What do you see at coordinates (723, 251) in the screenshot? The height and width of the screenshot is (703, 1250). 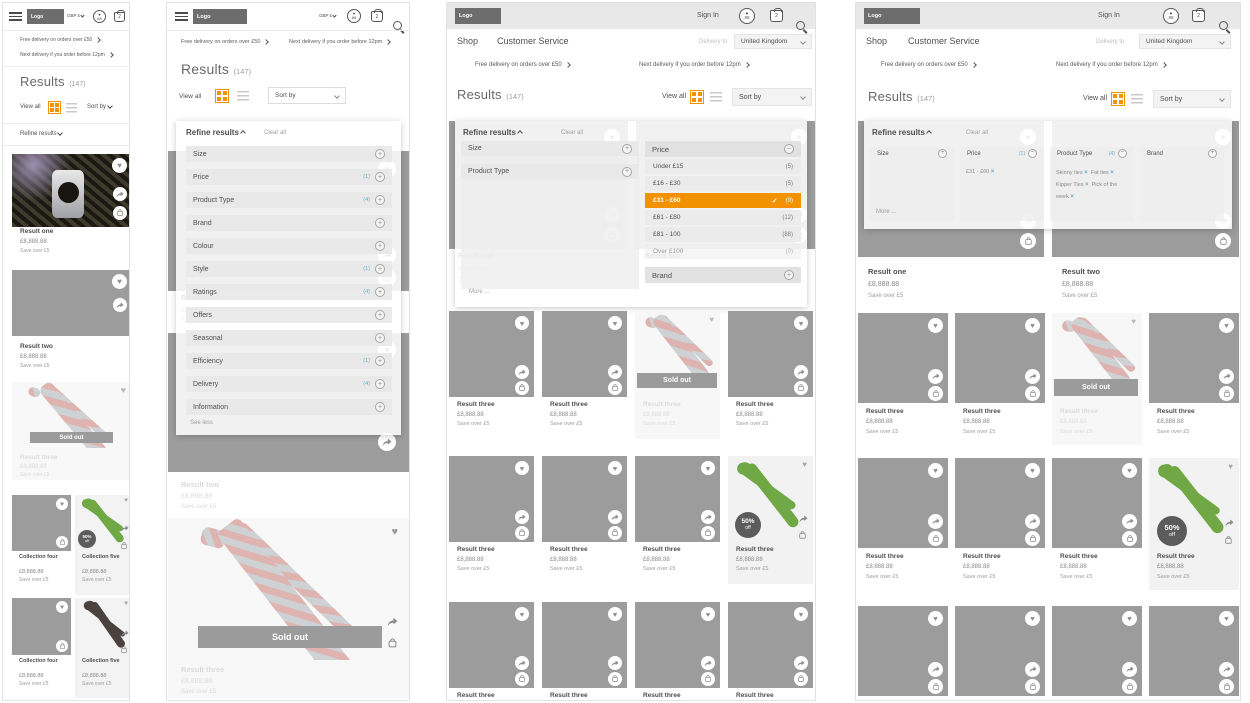 I see `price-option: Over £100 (0)` at bounding box center [723, 251].